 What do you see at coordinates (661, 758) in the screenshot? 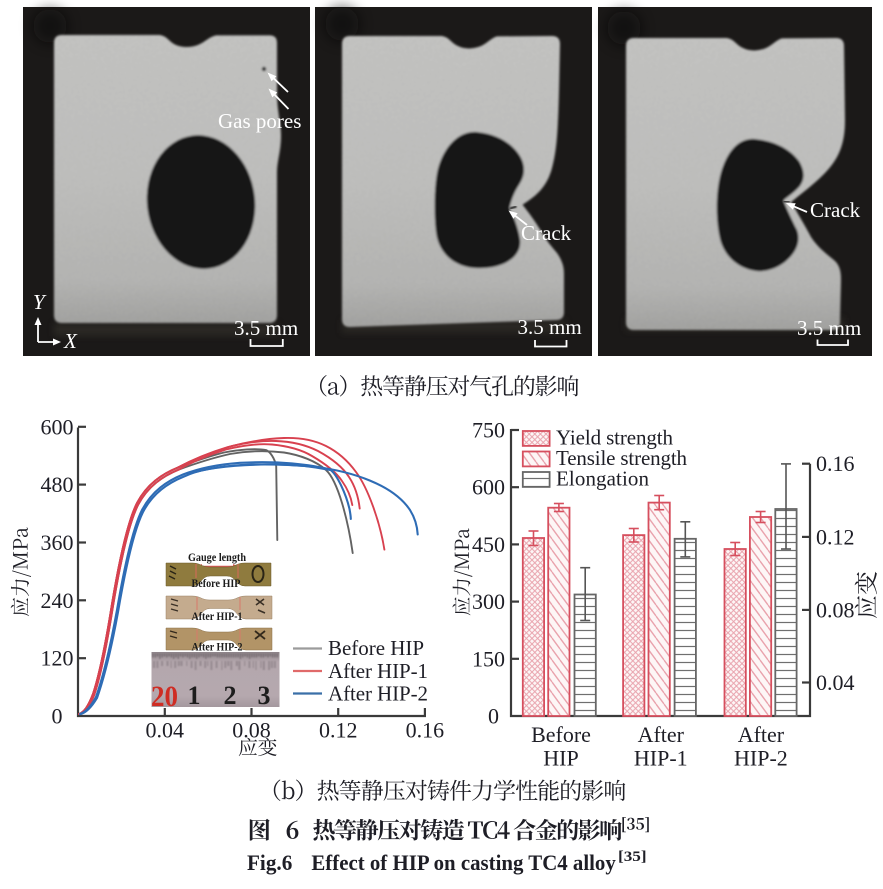
I see `svg-text: HIP-1` at bounding box center [661, 758].